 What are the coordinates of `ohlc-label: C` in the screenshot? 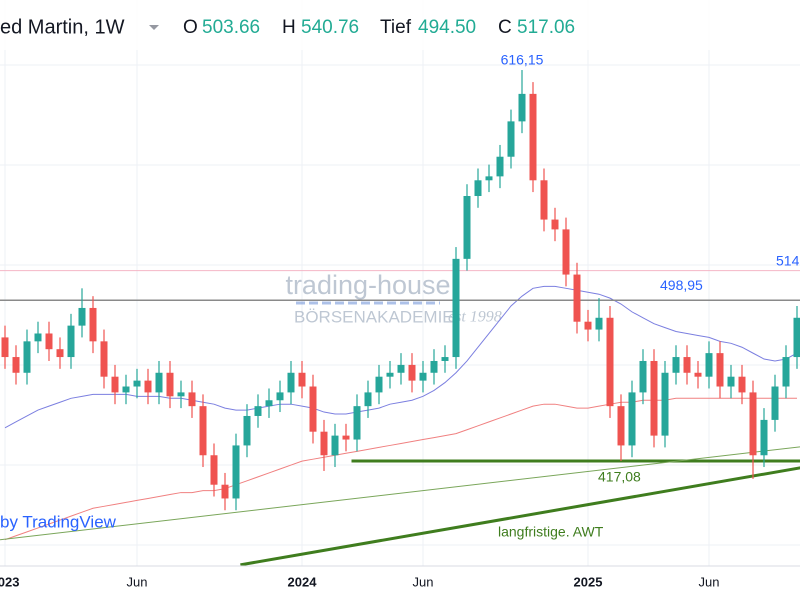 It's located at (505, 27).